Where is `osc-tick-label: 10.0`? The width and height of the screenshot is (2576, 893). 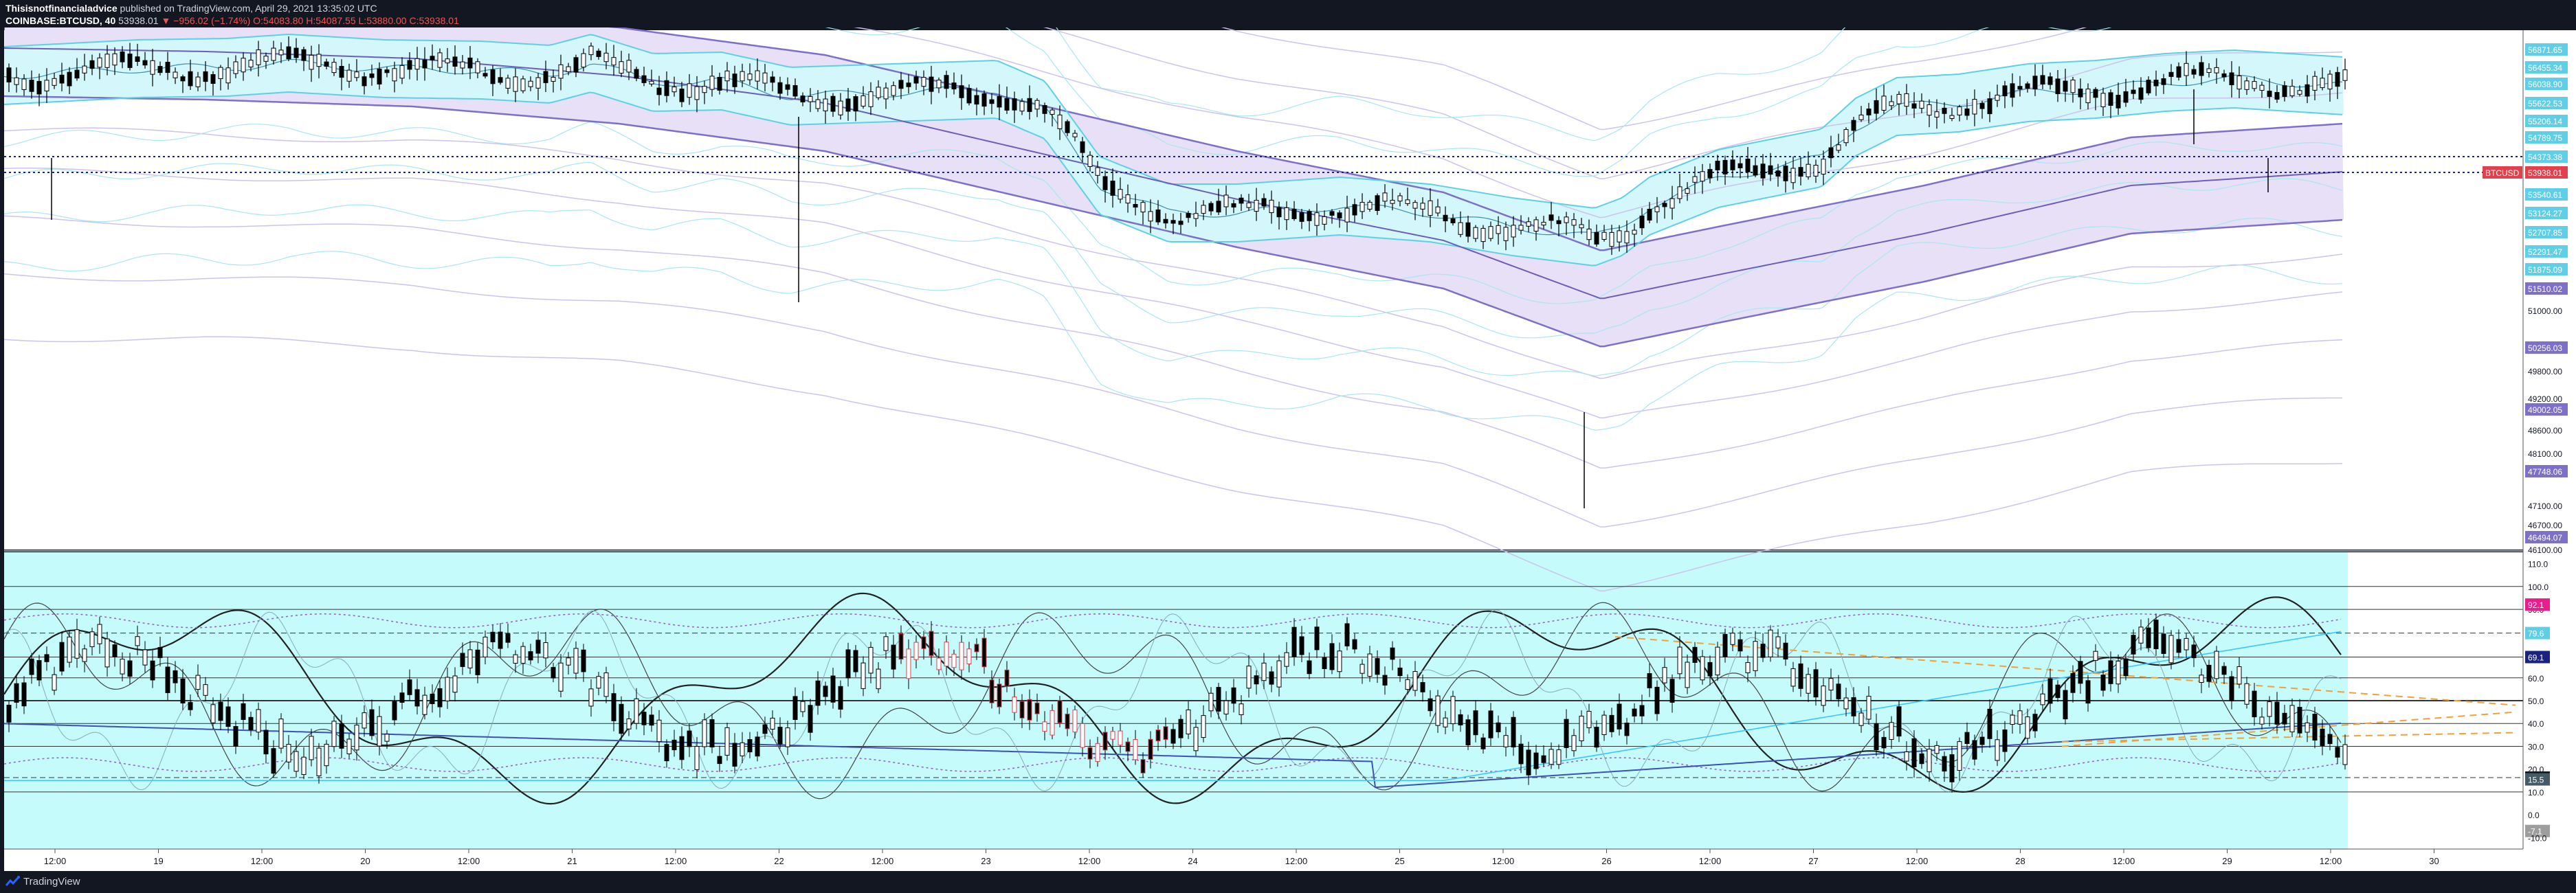
osc-tick-label: 10.0 is located at coordinates (2536, 793).